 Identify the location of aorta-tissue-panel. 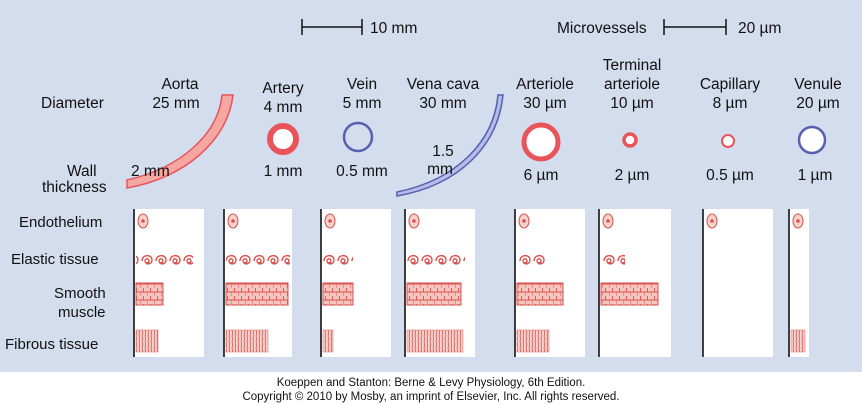
(168, 283).